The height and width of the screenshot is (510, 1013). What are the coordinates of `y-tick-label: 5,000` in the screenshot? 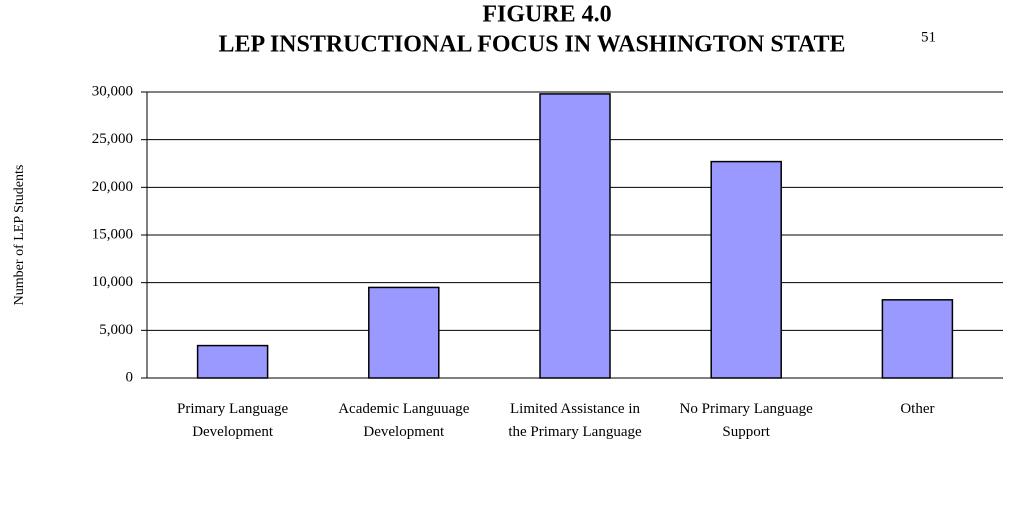 It's located at (116, 330).